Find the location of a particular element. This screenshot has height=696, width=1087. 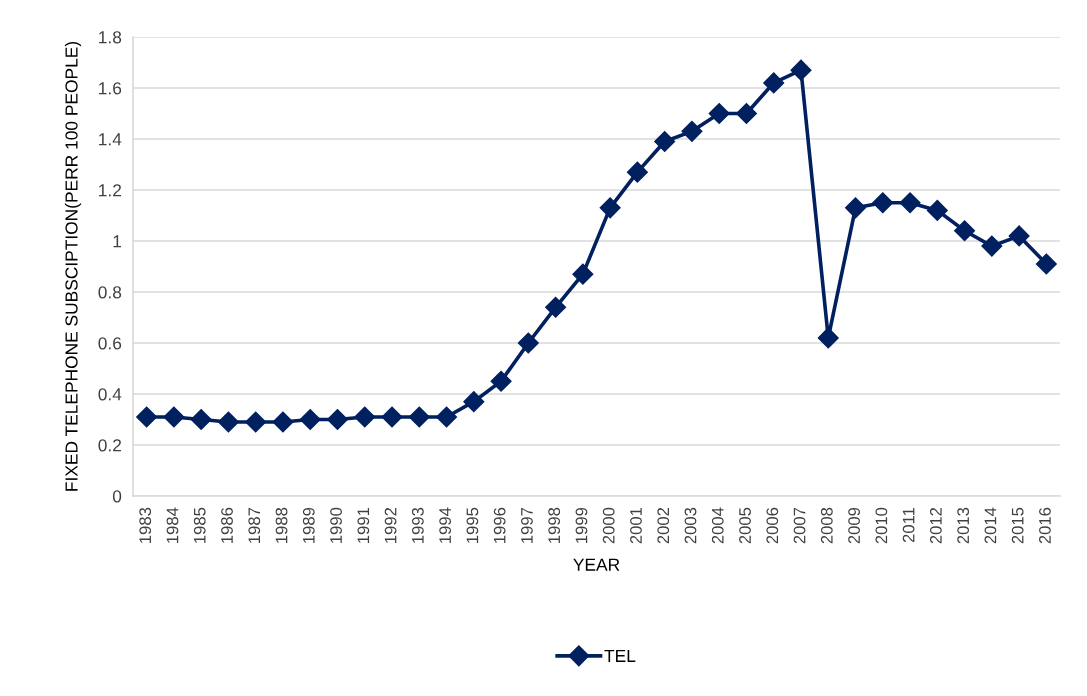

x-tick-label: 2001 is located at coordinates (636, 525).